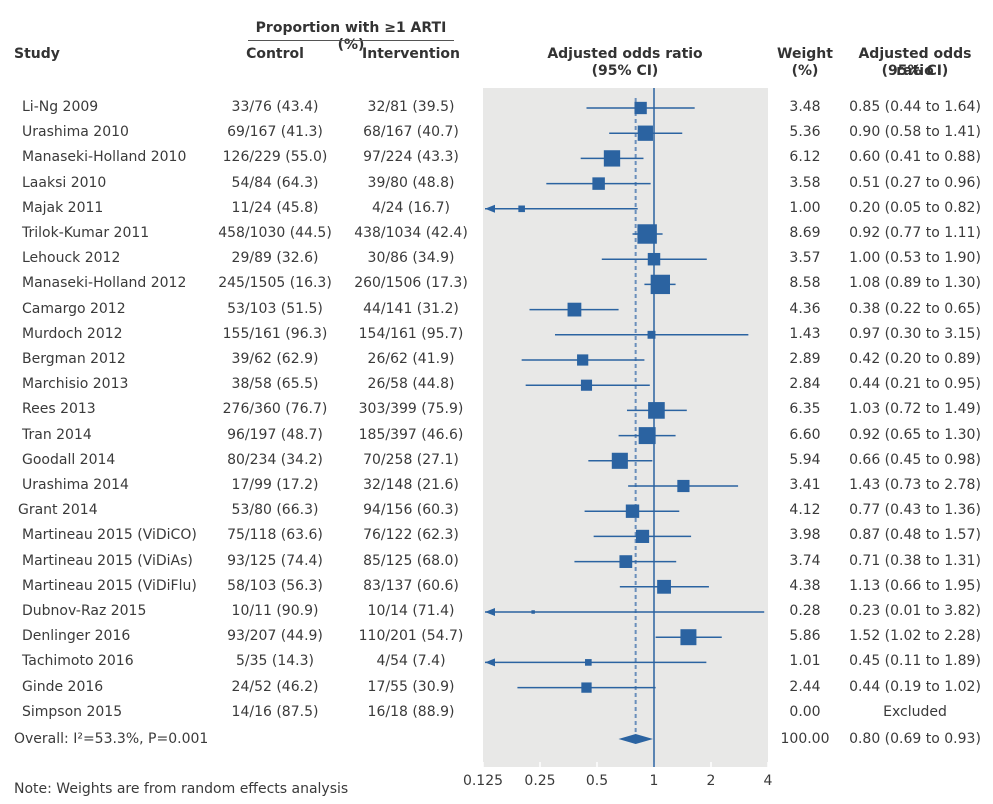  Describe the element at coordinates (74, 308) in the screenshot. I see `study-name: Camargo 2012` at that location.